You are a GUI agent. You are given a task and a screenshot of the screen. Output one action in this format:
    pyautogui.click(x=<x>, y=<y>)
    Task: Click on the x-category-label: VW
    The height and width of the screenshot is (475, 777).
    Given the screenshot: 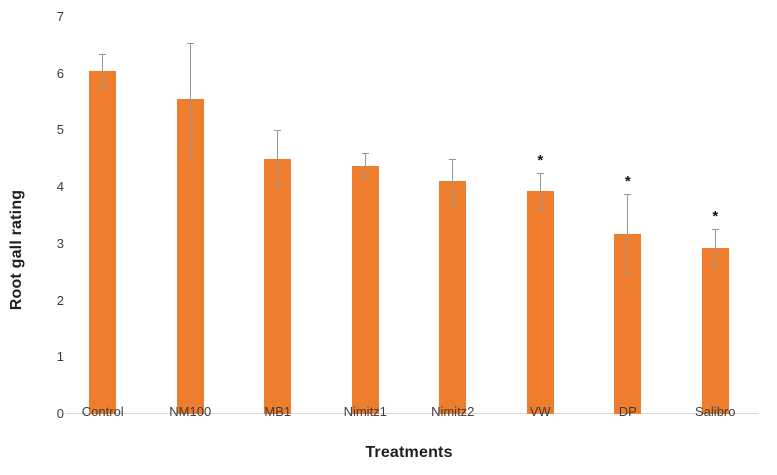 What is the action you would take?
    pyautogui.click(x=540, y=411)
    